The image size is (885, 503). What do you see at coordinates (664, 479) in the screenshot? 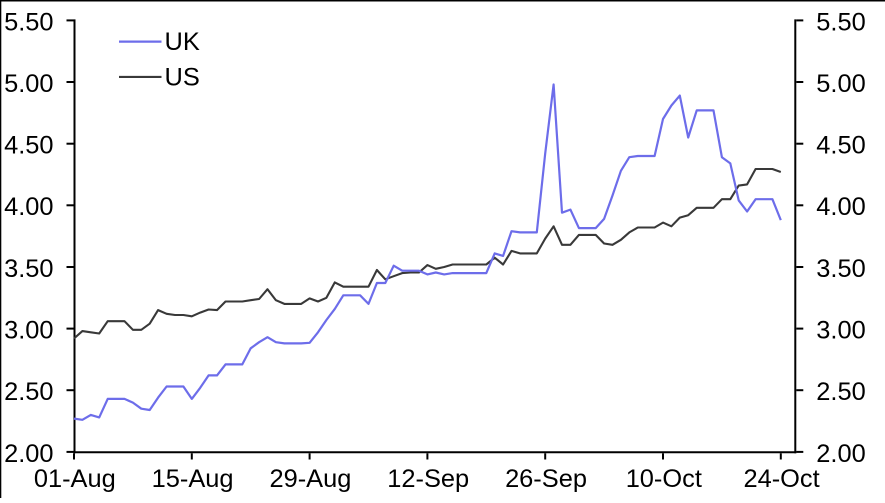
I see `svg-text: 10-Oct` at bounding box center [664, 479].